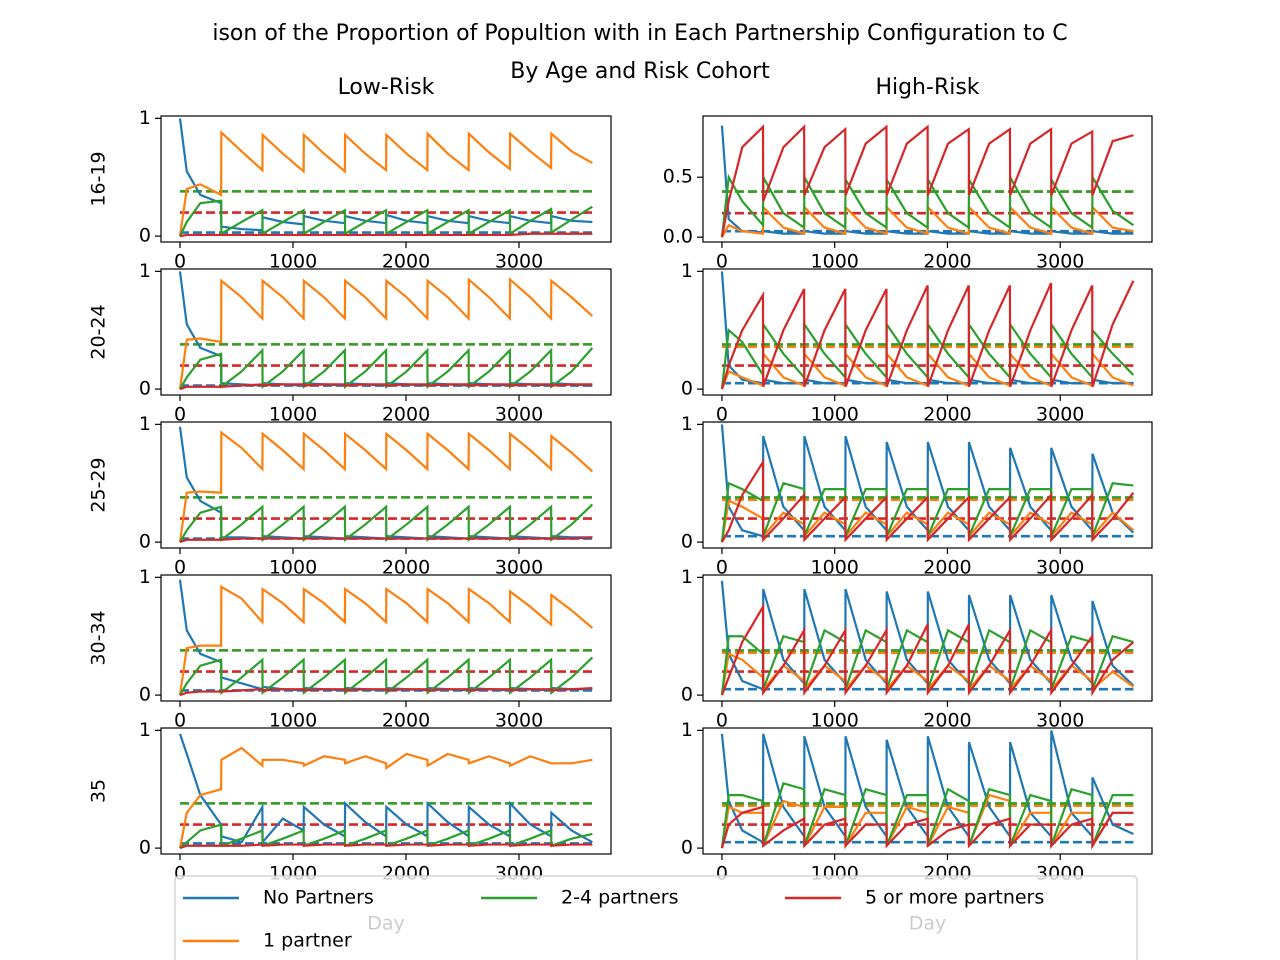 This screenshot has height=960, width=1280. I want to click on panel-title: High-Risk, so click(927, 87).